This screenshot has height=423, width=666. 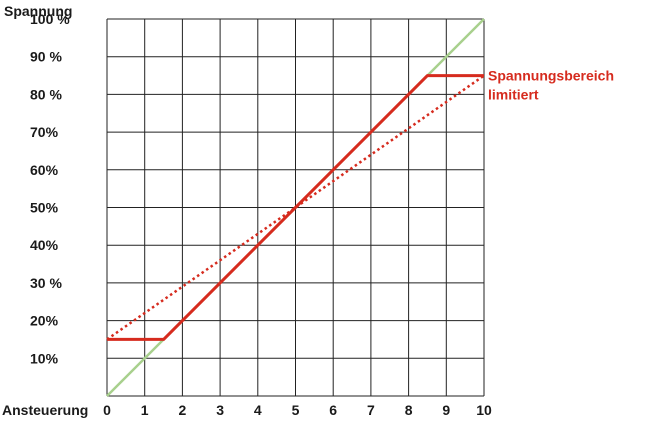 What do you see at coordinates (46, 283) in the screenshot?
I see `y-tick-label: 30 %` at bounding box center [46, 283].